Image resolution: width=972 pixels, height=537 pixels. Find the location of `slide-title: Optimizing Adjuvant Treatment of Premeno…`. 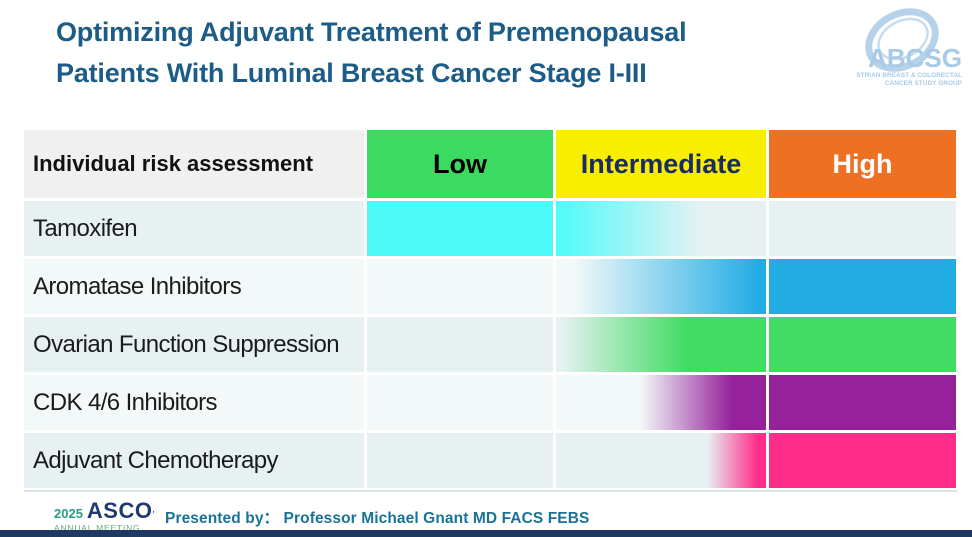

slide-title: Optimizing Adjuvant Treatment of Premeno… is located at coordinates (451, 52).